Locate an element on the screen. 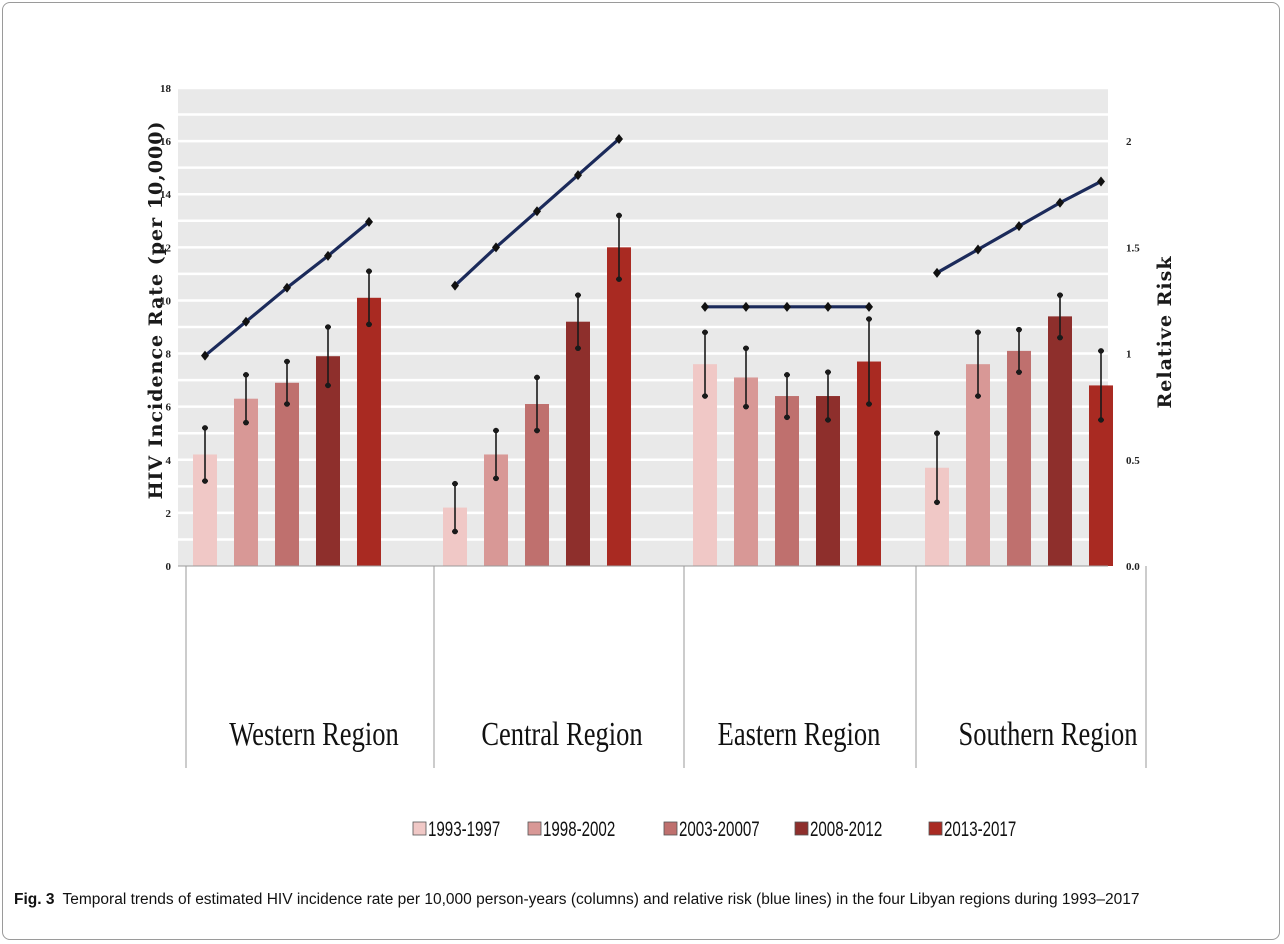  y2-tick-label: 2 is located at coordinates (1129, 142).